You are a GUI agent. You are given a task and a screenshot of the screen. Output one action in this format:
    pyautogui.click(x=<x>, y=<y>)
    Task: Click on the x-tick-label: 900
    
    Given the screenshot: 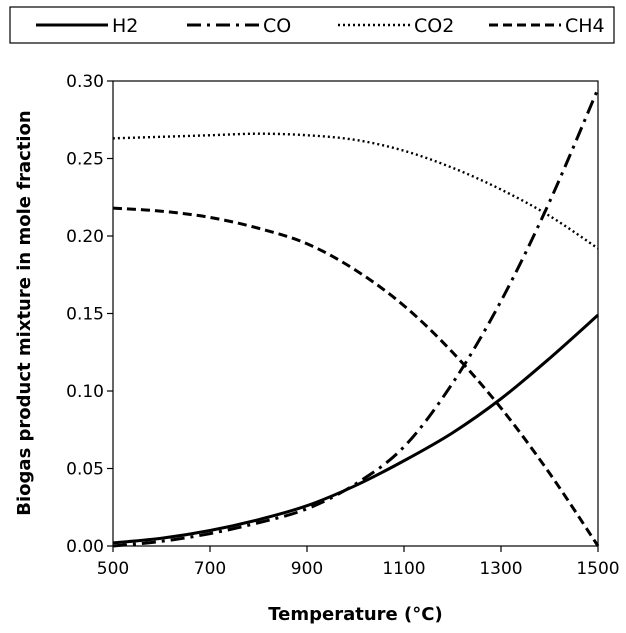 What is the action you would take?
    pyautogui.click(x=307, y=569)
    